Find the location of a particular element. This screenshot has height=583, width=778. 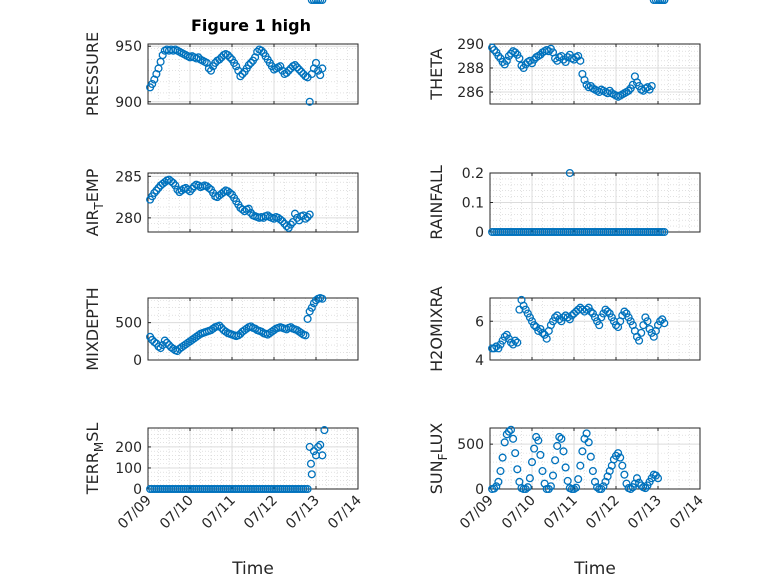

y-axis-label-theta: THETA is located at coordinates (436, 74).